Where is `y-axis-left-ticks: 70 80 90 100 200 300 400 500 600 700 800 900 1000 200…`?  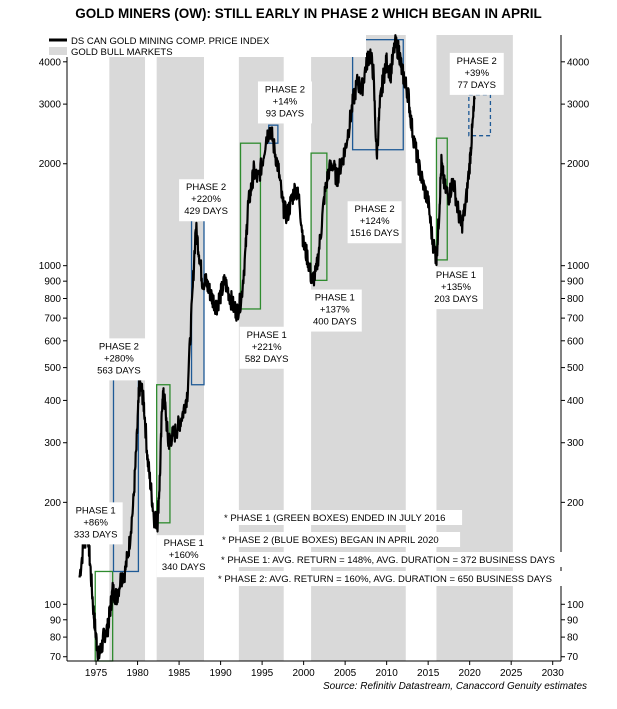 y-axis-left-ticks: 70 80 90 100 200 300 400 500 600 700 800 900 1000 200… is located at coordinates (53, 360).